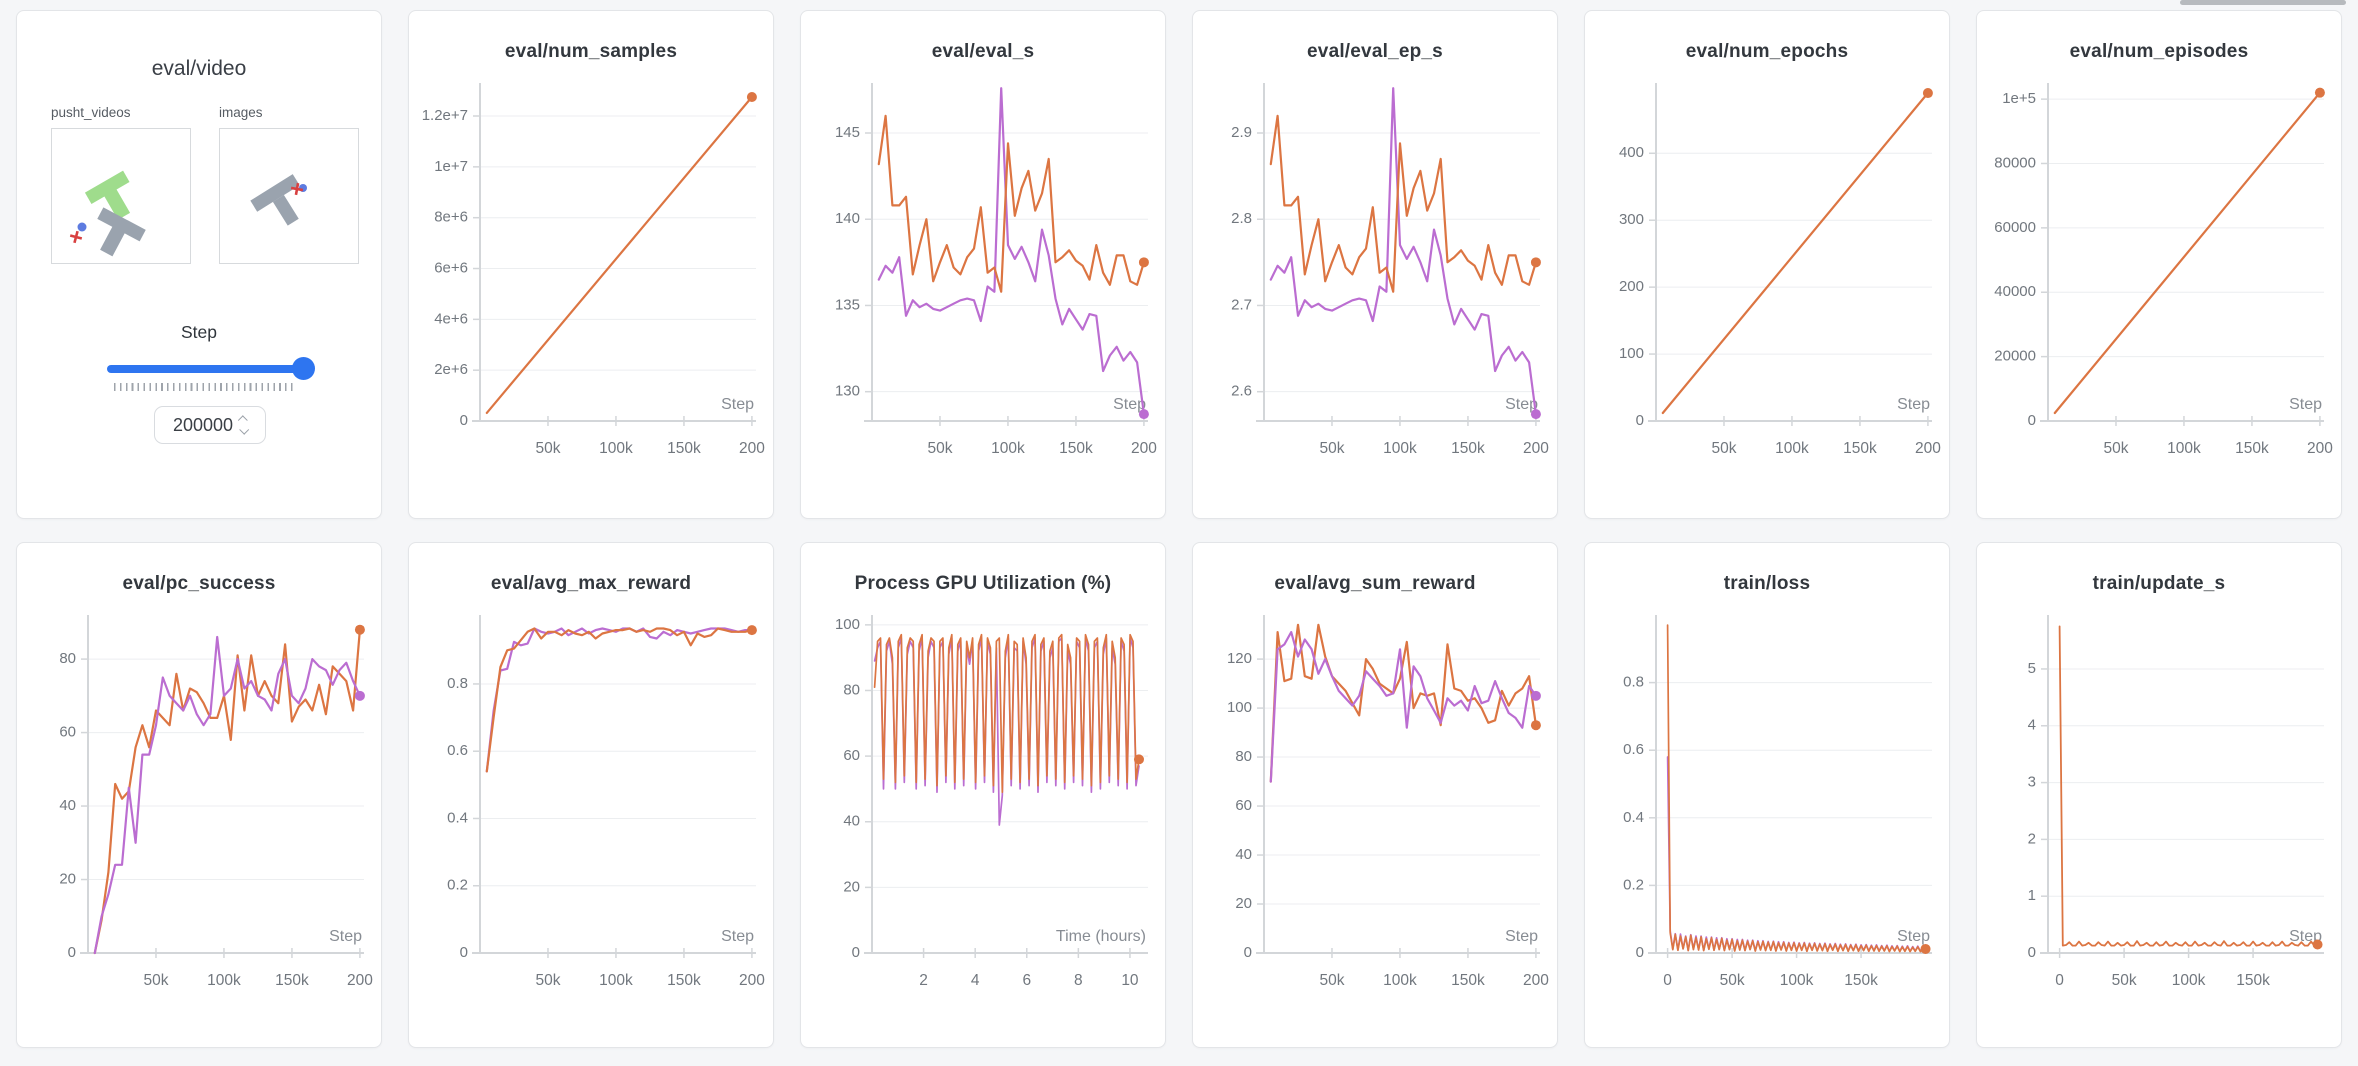  Describe the element at coordinates (983, 51) in the screenshot. I see `chart-title: eval/eval_s` at that location.